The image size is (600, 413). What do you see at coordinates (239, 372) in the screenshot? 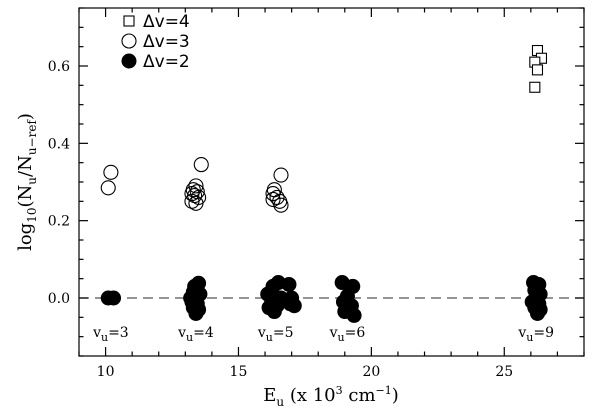
I see `x-tick-label: 15` at bounding box center [239, 372].